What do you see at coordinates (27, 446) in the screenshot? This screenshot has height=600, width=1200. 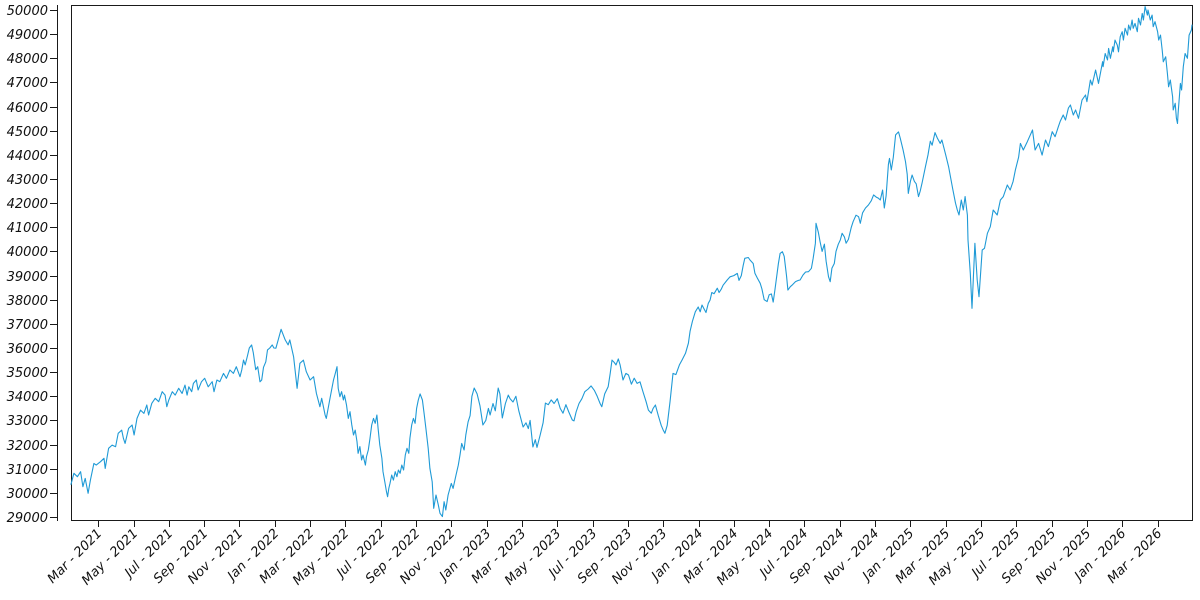 I see `y-tick-label: 32000` at bounding box center [27, 446].